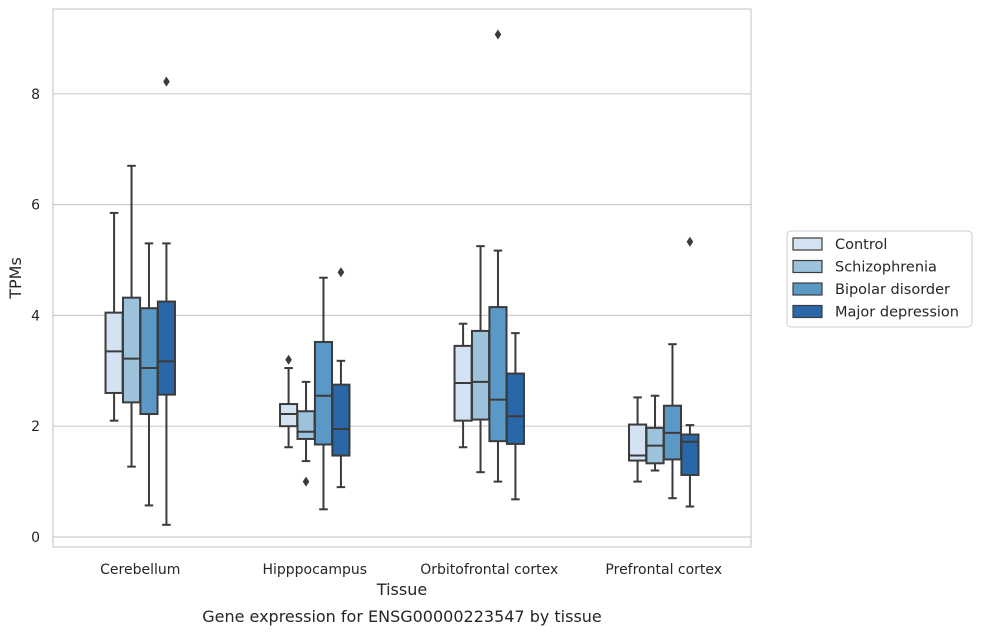  I want to click on x-tick-label: Orbitofrontal cortex, so click(489, 570).